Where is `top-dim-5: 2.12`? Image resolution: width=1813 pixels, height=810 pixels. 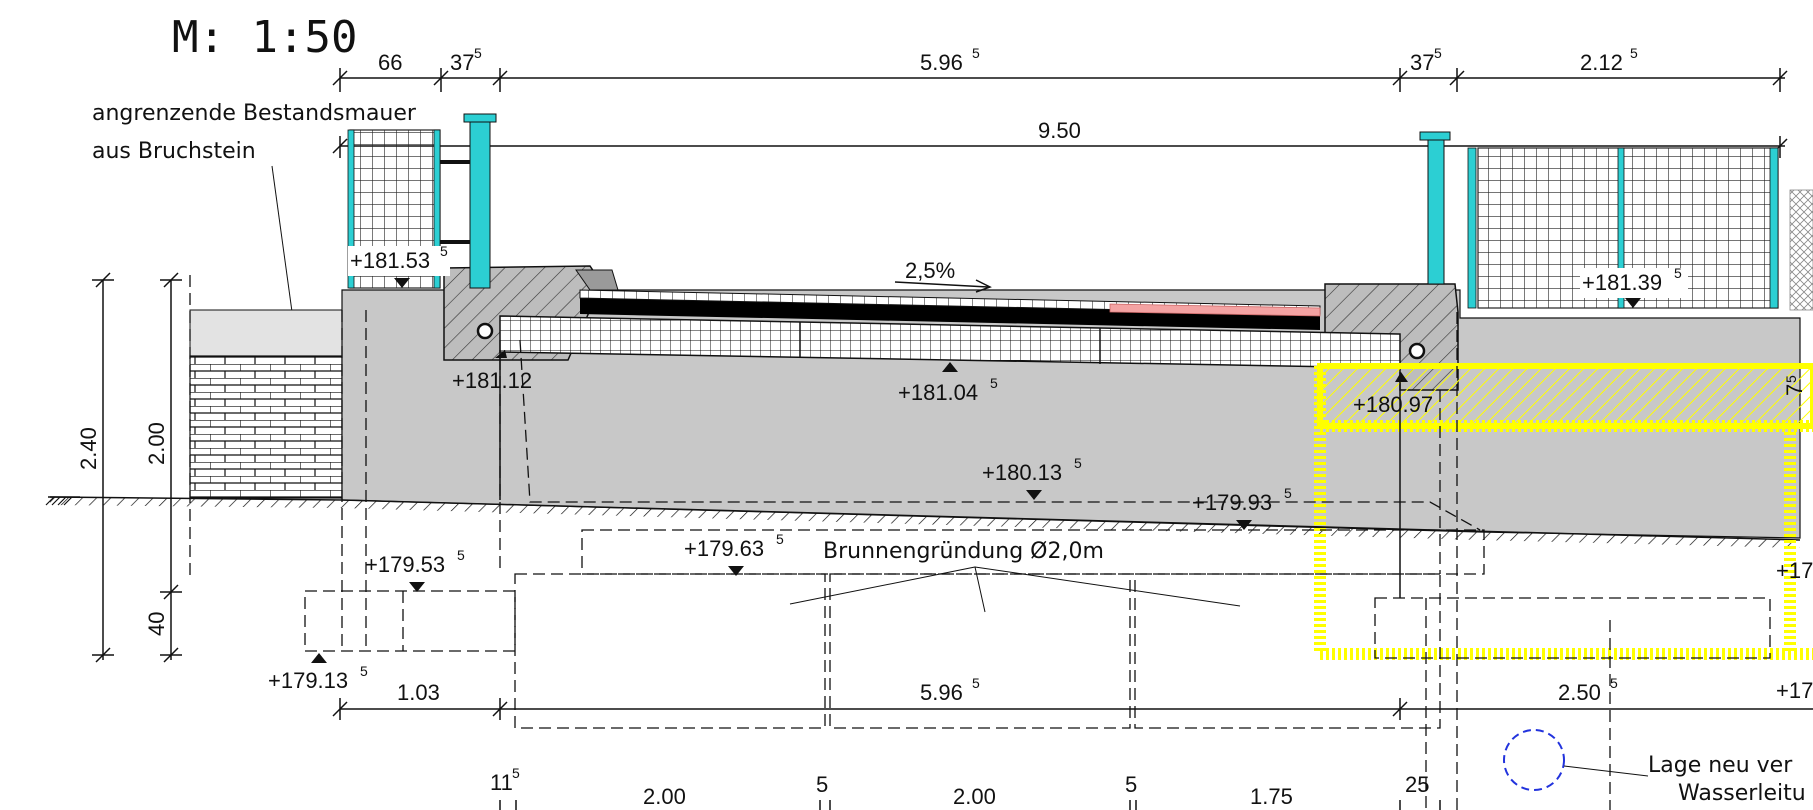 top-dim-5: 2.12 is located at coordinates (1601, 62).